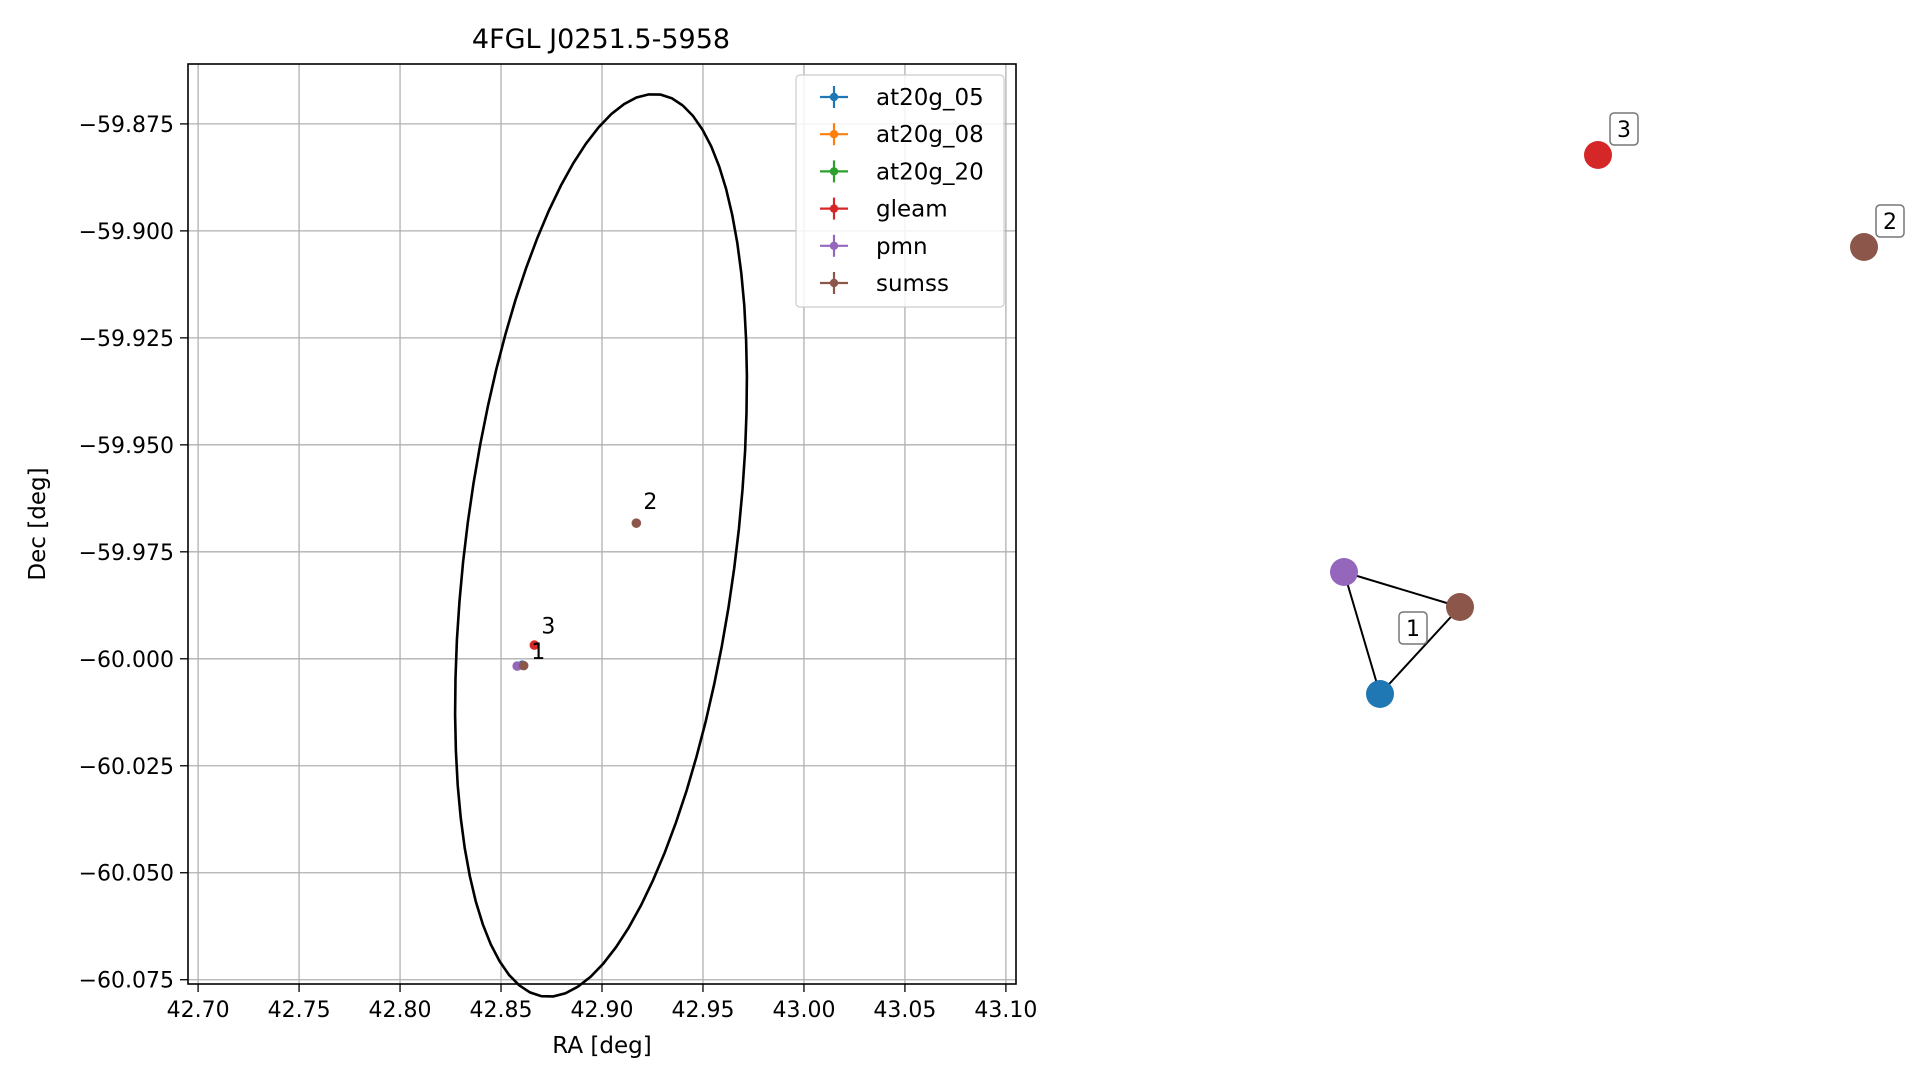 The height and width of the screenshot is (1080, 1919). What do you see at coordinates (400, 1010) in the screenshot?
I see `x-tick-label: 42.80` at bounding box center [400, 1010].